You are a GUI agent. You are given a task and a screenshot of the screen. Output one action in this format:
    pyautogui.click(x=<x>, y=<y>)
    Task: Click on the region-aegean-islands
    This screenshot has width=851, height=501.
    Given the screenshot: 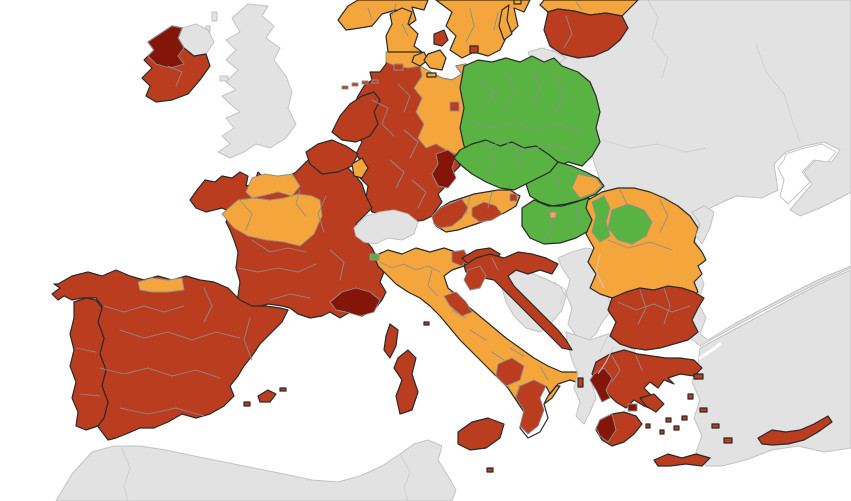 What is the action you would take?
    pyautogui.click(x=689, y=408)
    